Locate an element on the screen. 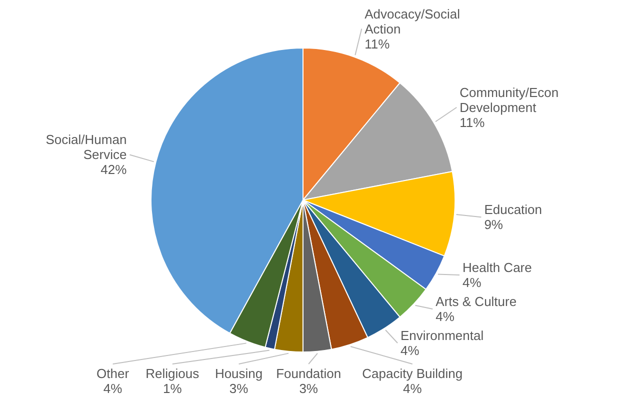 This screenshot has height=419, width=641. slice-label: Environmental is located at coordinates (442, 335).